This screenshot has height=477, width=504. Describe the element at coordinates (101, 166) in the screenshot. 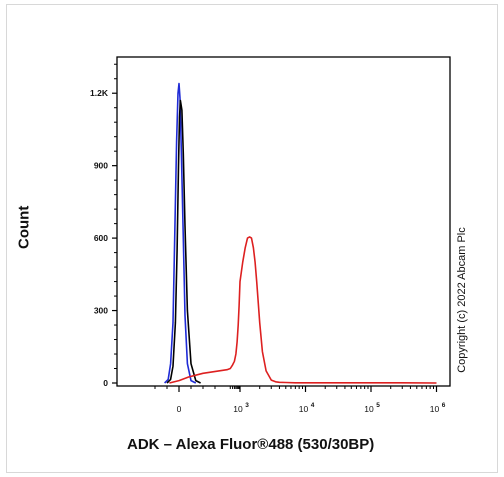

I see `y-tick-label: 900` at that location.